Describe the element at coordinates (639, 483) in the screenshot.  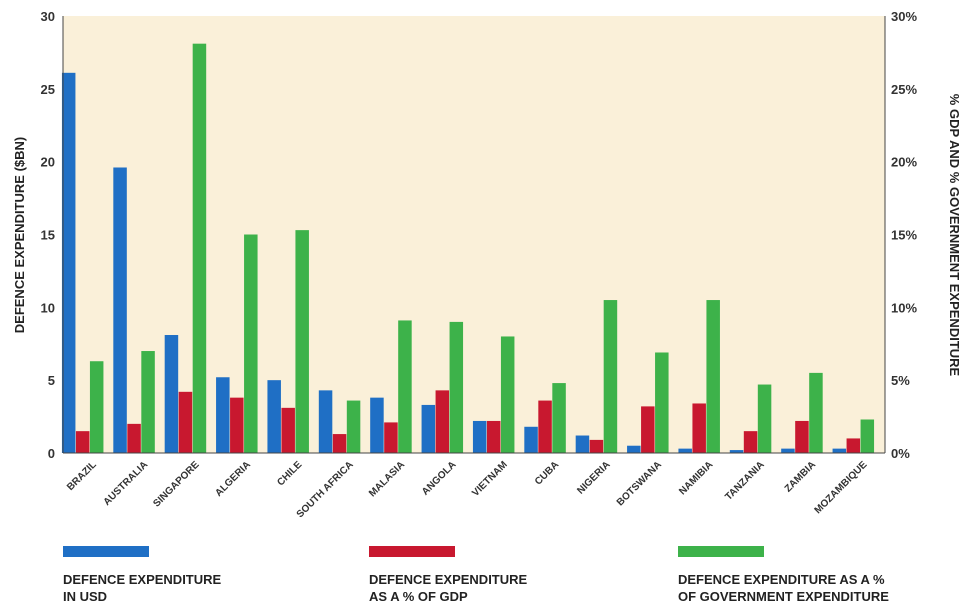
I see `category-label: BOTSWANA` at that location.